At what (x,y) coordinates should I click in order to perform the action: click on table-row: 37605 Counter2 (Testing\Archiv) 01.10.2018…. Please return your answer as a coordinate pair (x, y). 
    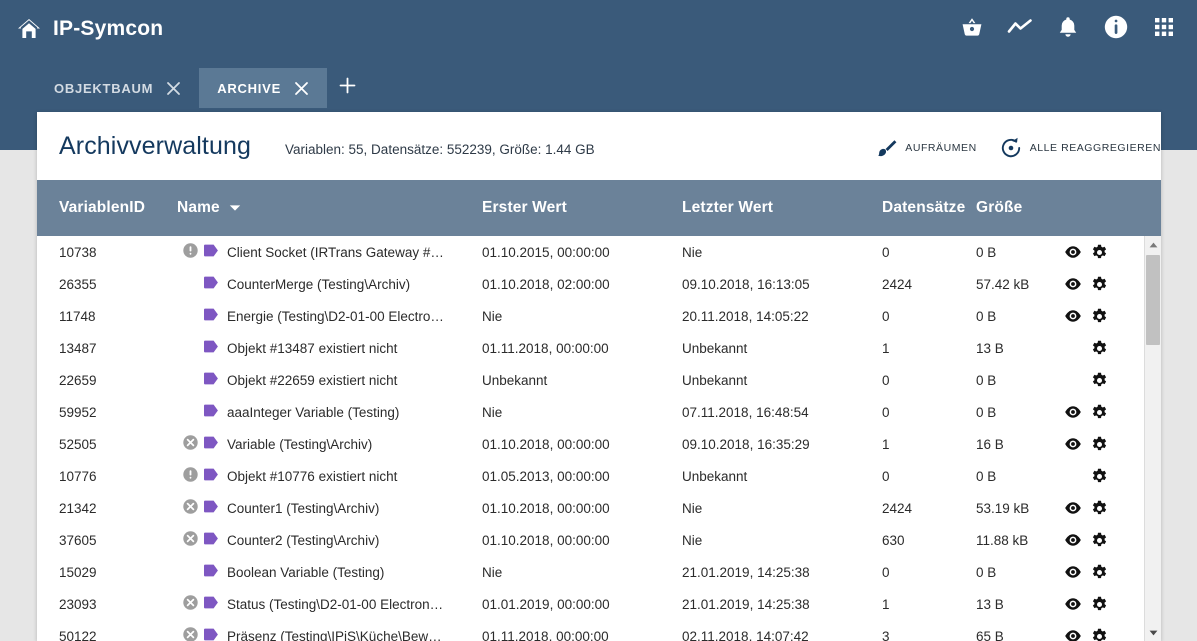
    Looking at the image, I should click on (599, 540).